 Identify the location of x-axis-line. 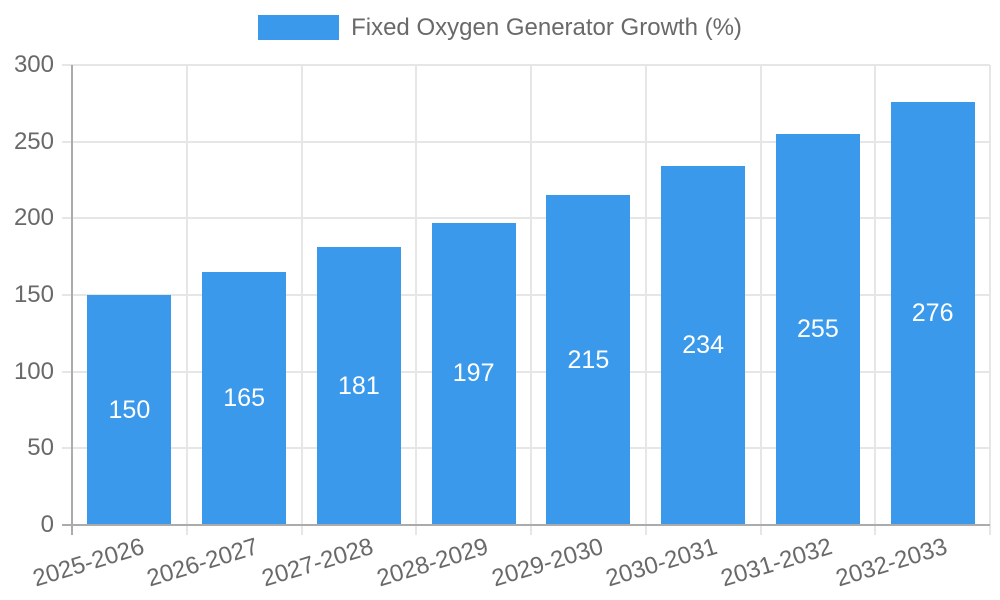
(531, 525).